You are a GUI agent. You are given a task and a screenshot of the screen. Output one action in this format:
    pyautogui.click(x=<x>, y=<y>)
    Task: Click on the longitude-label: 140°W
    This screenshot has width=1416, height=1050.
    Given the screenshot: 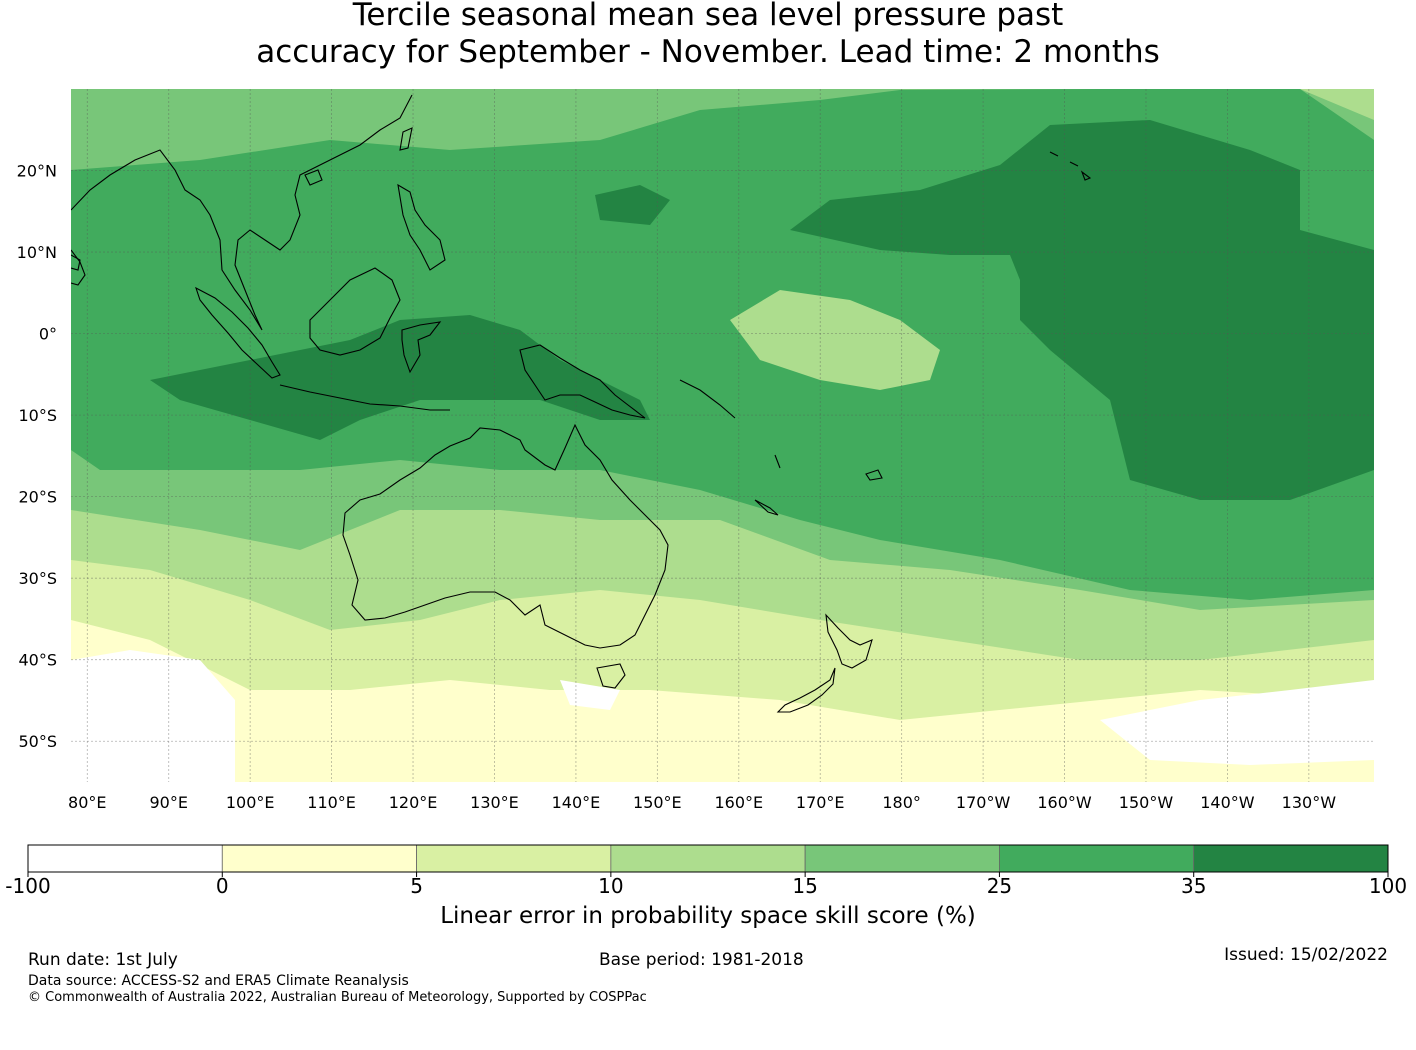 What is the action you would take?
    pyautogui.click(x=1227, y=802)
    